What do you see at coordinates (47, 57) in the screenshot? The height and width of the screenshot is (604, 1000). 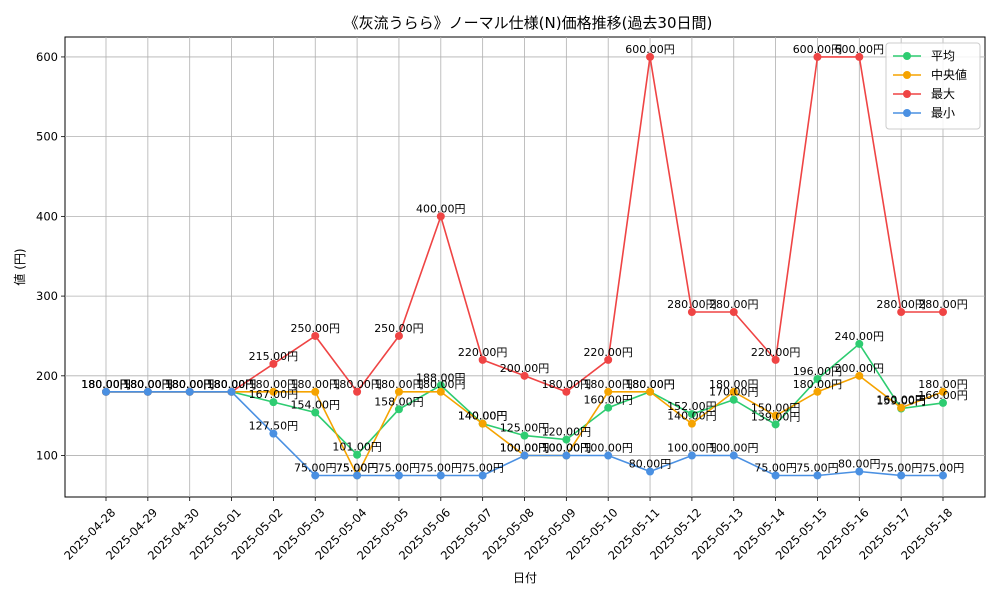 I see `y-tick-label: 600` at bounding box center [47, 57].